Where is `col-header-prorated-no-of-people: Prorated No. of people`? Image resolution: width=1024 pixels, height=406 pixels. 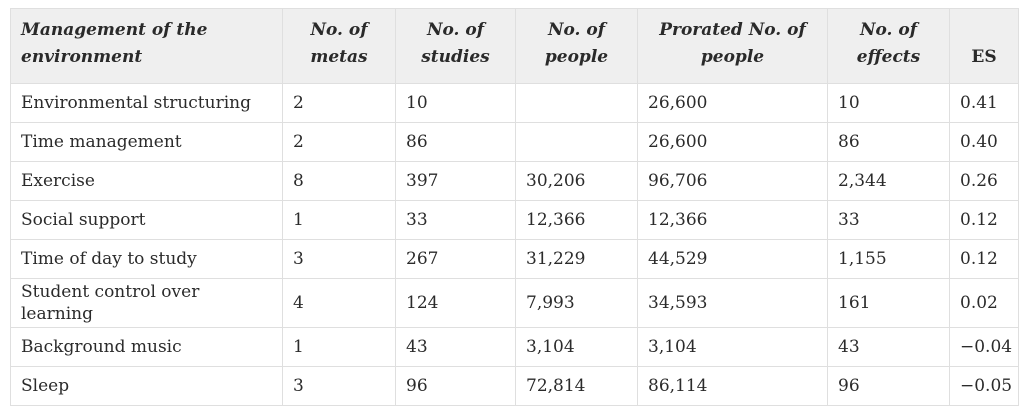 col-header-prorated-no-of-people: Prorated No. of people is located at coordinates (732, 46).